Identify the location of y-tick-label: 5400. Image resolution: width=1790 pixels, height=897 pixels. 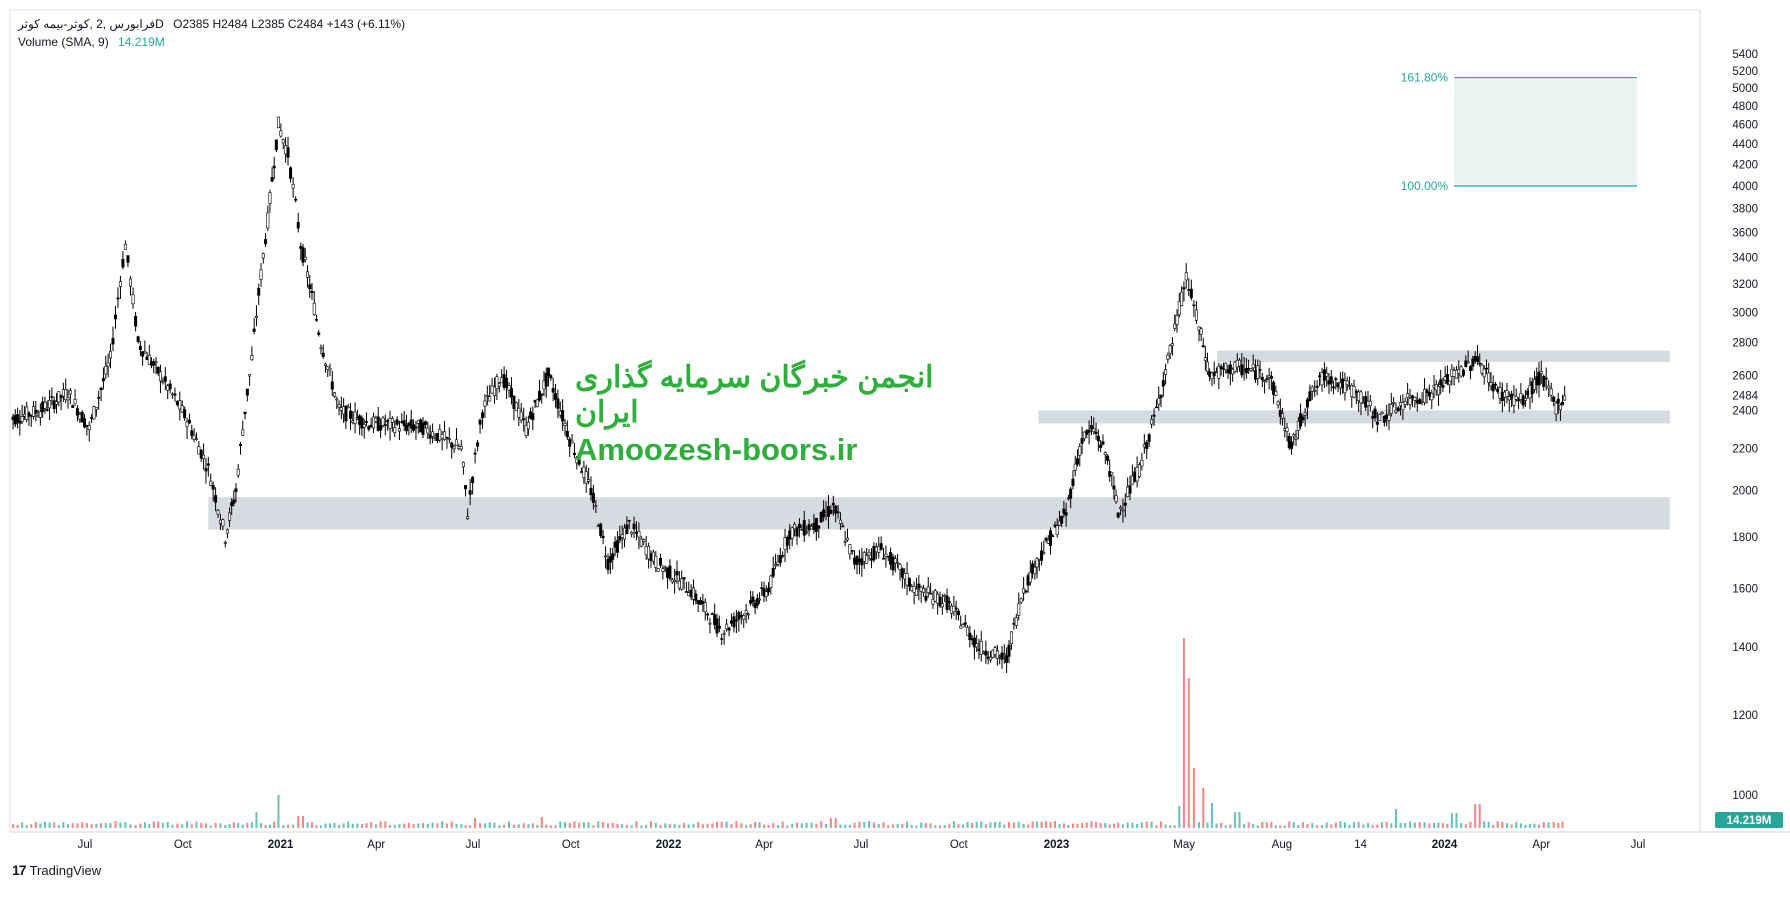
(1745, 55).